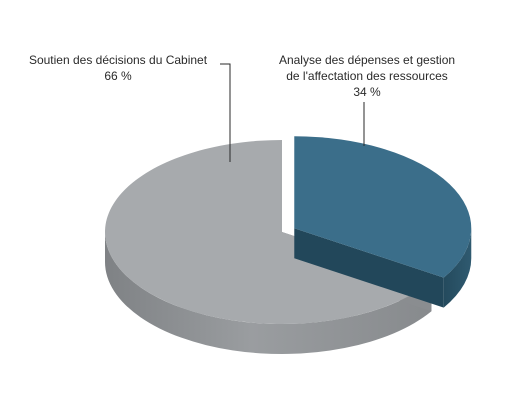 Image resolution: width=521 pixels, height=408 pixels. I want to click on slice-label-analyse-name-line1: Analyse des dépenses et gestion, so click(367, 60).